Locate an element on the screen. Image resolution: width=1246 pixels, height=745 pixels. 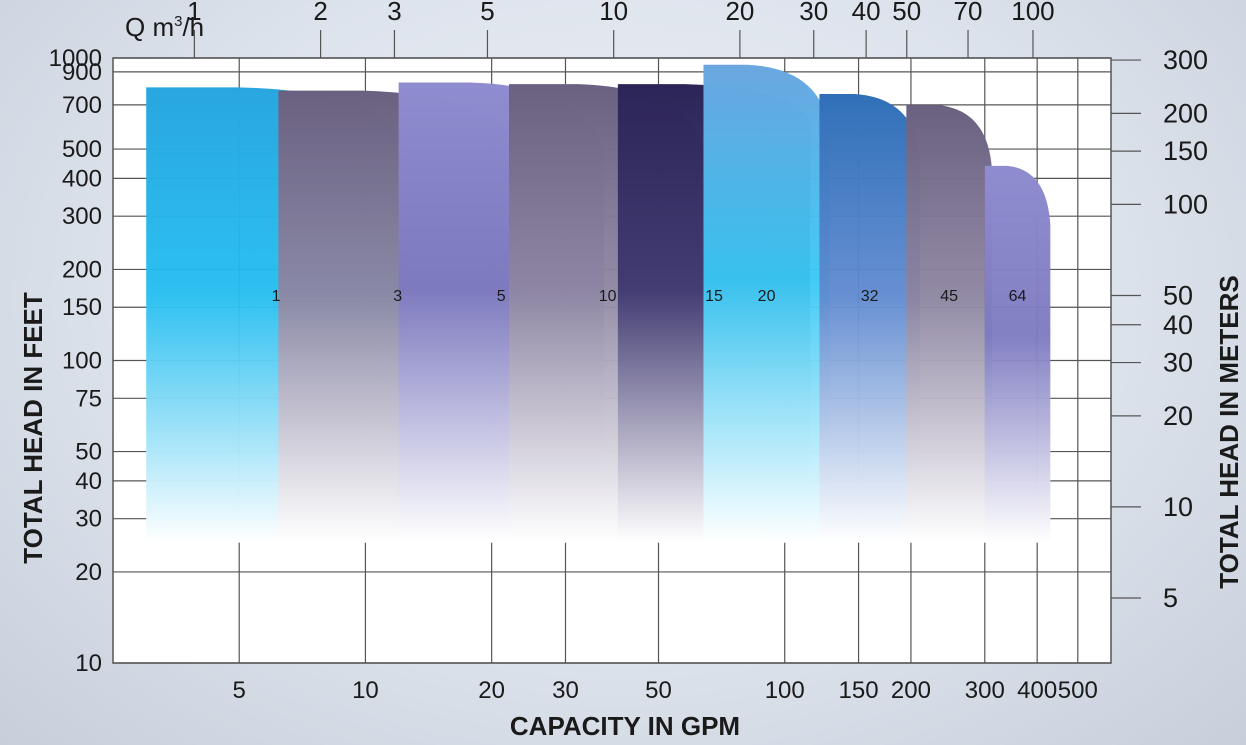
x-top-tick-40: 40 is located at coordinates (866, 13).